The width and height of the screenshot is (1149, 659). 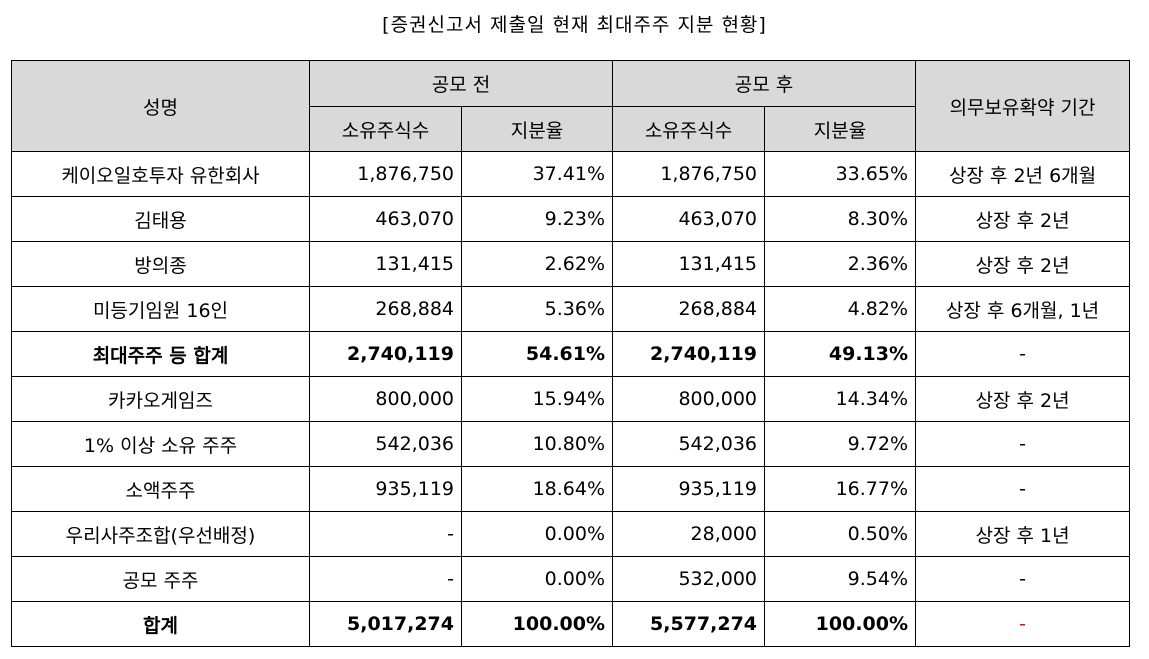 What do you see at coordinates (537, 489) in the screenshot?
I see `row-before-ratio: 18.64%` at bounding box center [537, 489].